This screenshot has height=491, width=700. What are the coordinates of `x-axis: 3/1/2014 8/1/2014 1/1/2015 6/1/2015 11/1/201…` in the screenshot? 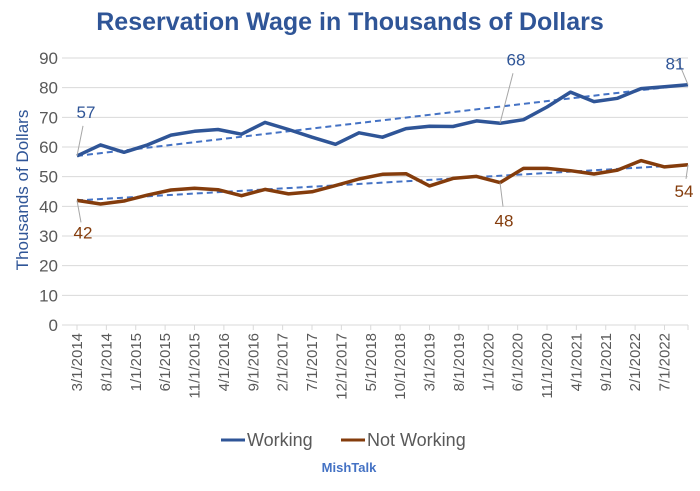 It's located at (379, 362).